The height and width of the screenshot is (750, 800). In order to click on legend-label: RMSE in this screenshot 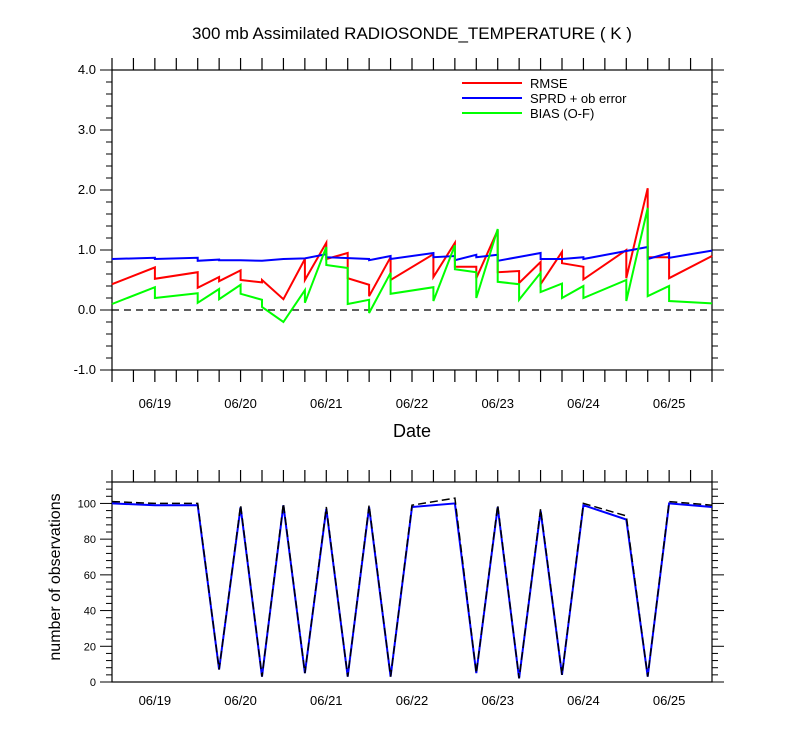, I will do `click(549, 83)`.